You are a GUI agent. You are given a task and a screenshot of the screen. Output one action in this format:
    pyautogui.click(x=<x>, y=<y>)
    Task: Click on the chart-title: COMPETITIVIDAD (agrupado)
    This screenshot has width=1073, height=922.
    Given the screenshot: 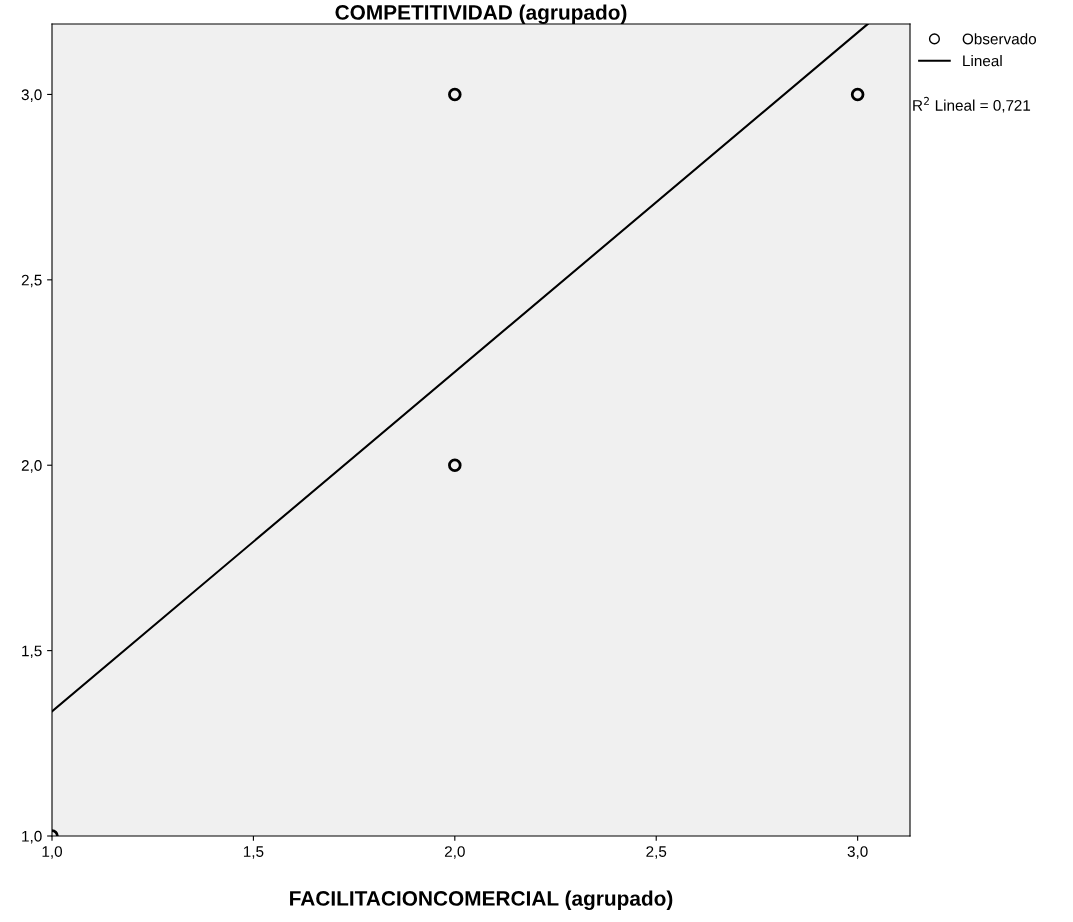 What is the action you would take?
    pyautogui.click(x=481, y=14)
    